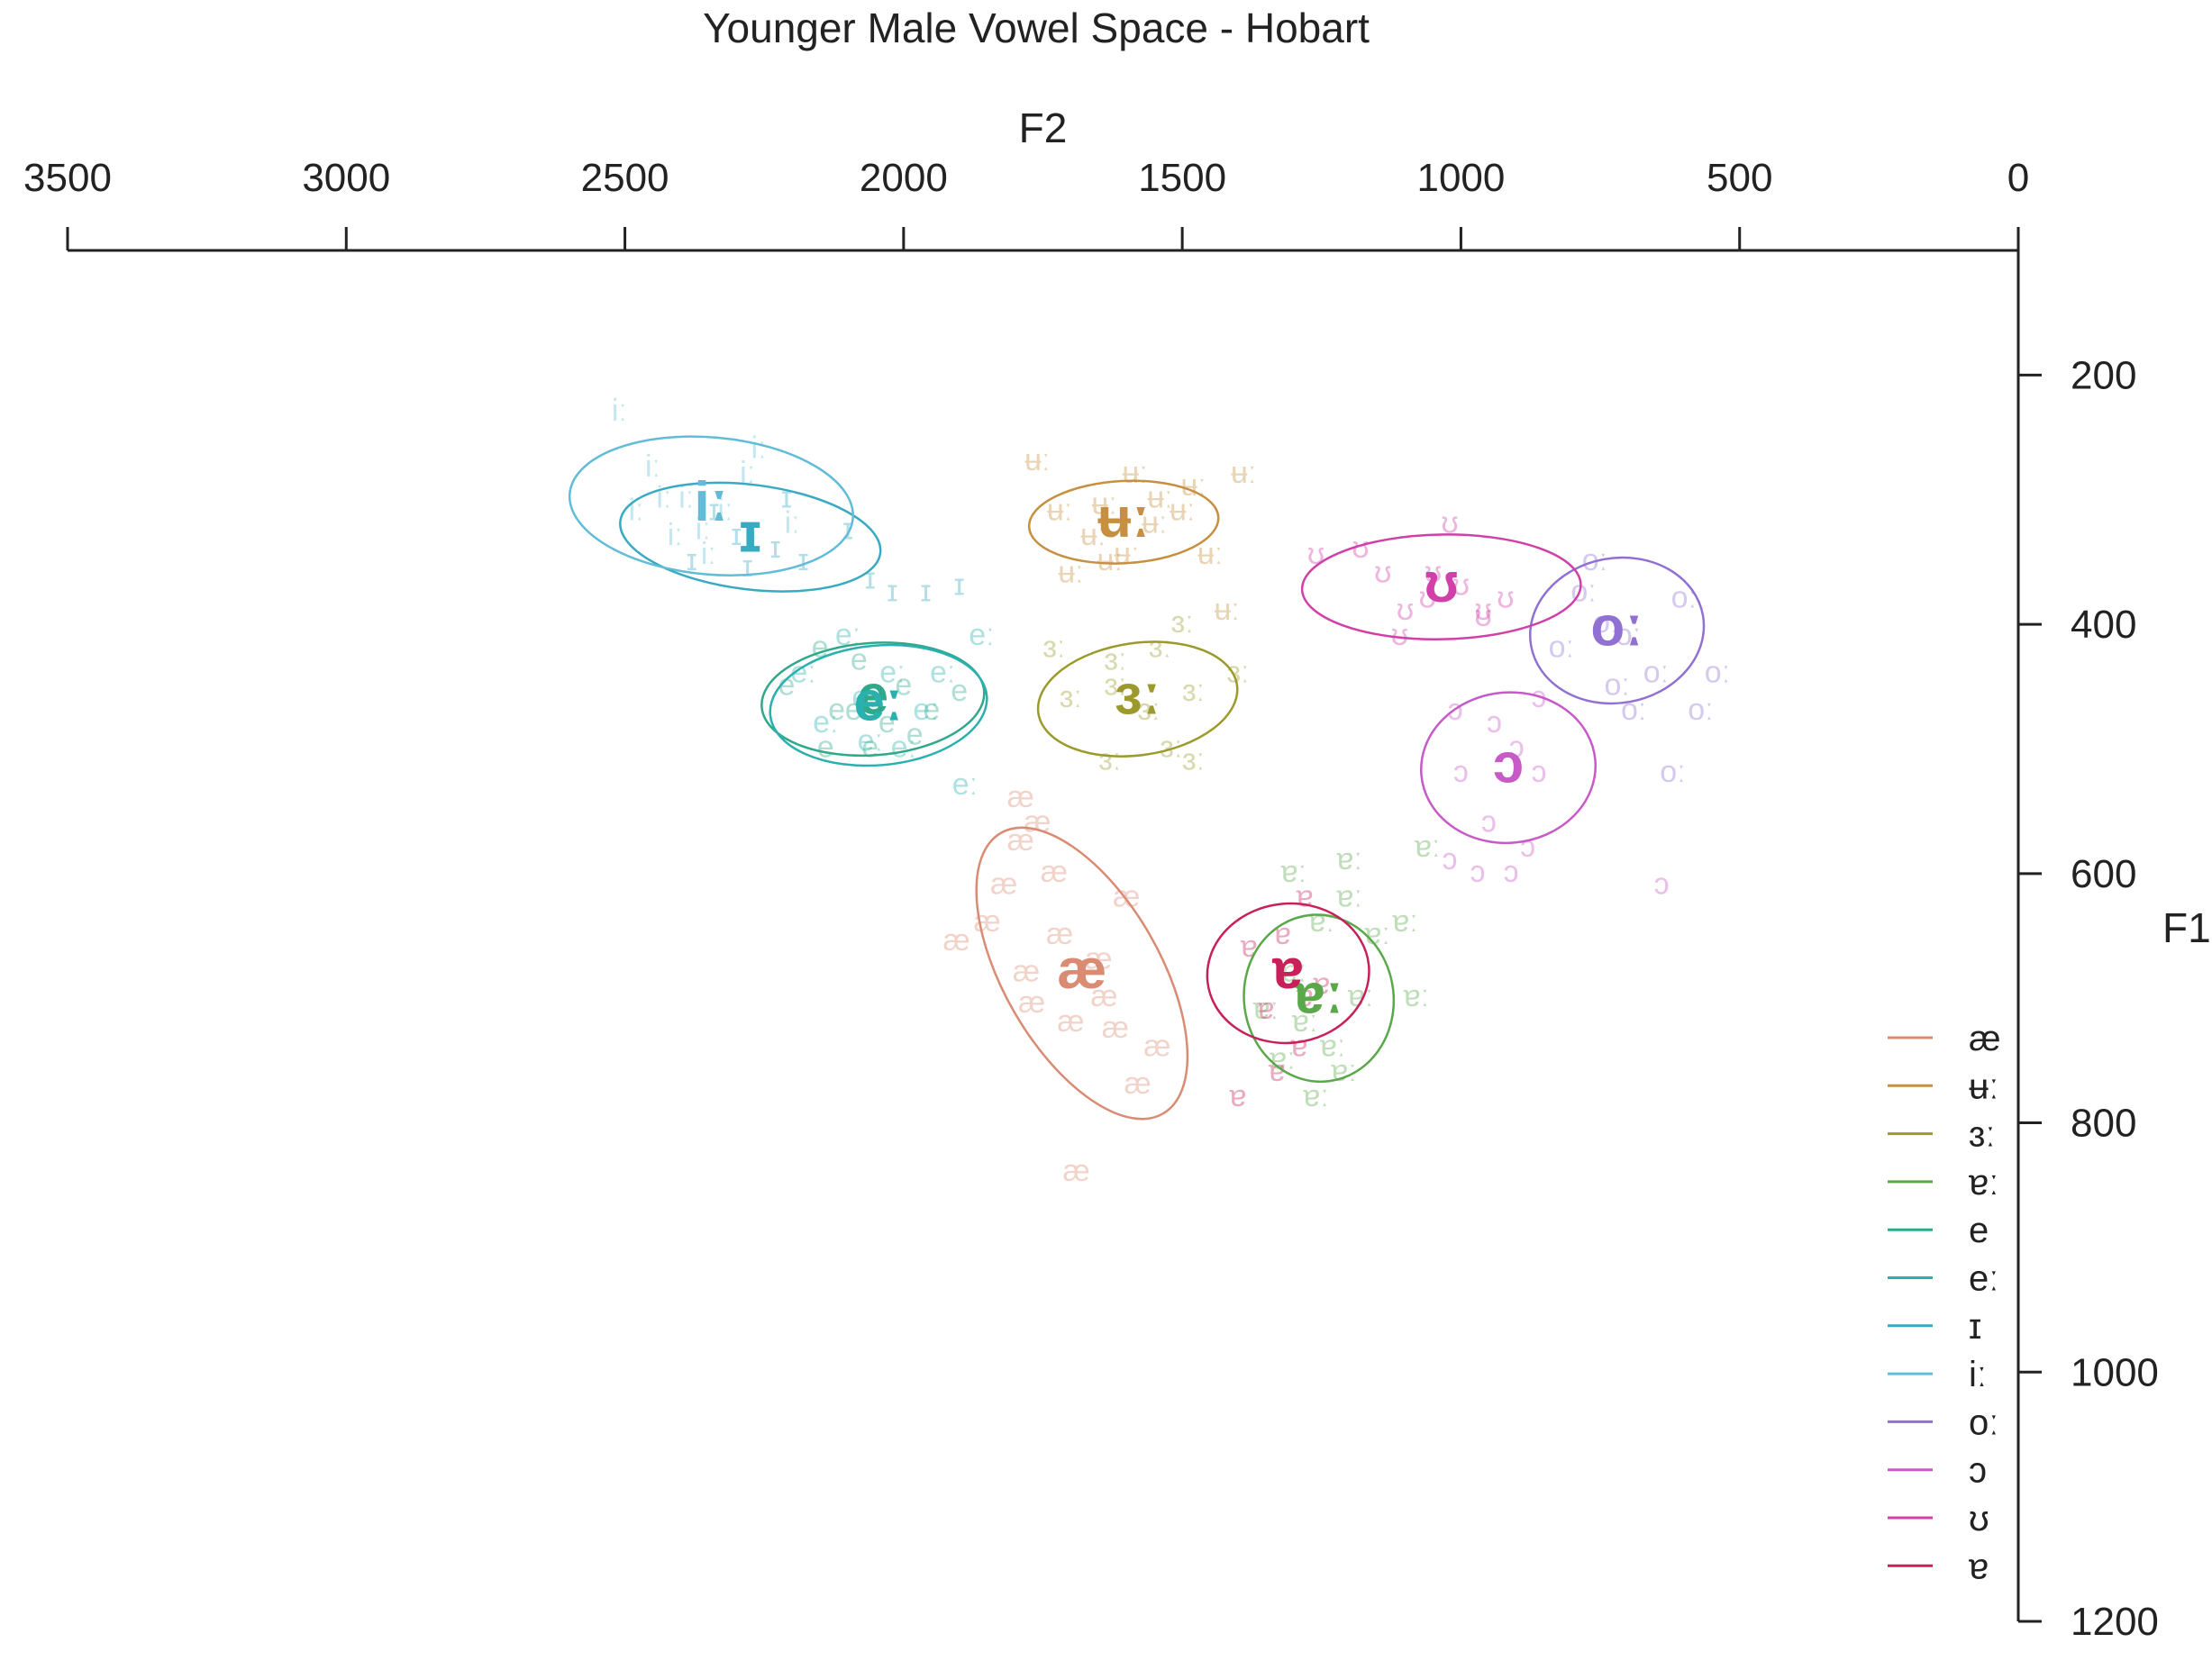  What do you see at coordinates (1979, 1519) in the screenshot?
I see `legend-entry: ʊ` at bounding box center [1979, 1519].